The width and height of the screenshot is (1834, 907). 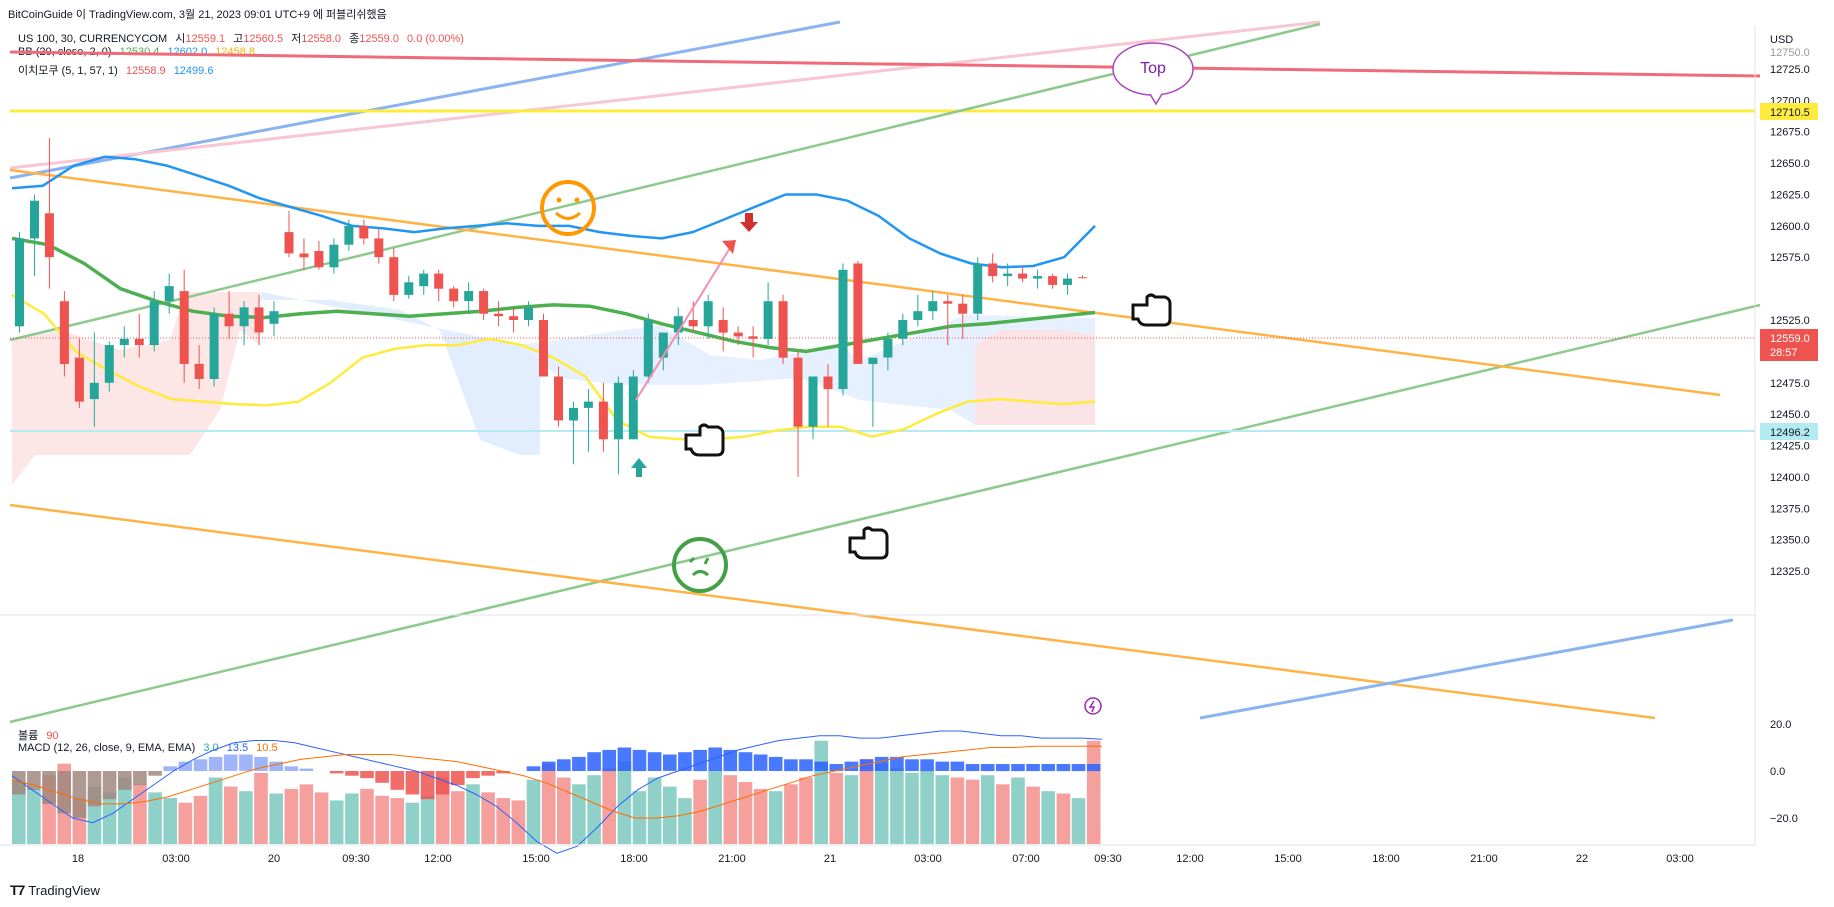 I want to click on price-tag-current: 12559.0, so click(x=1790, y=339).